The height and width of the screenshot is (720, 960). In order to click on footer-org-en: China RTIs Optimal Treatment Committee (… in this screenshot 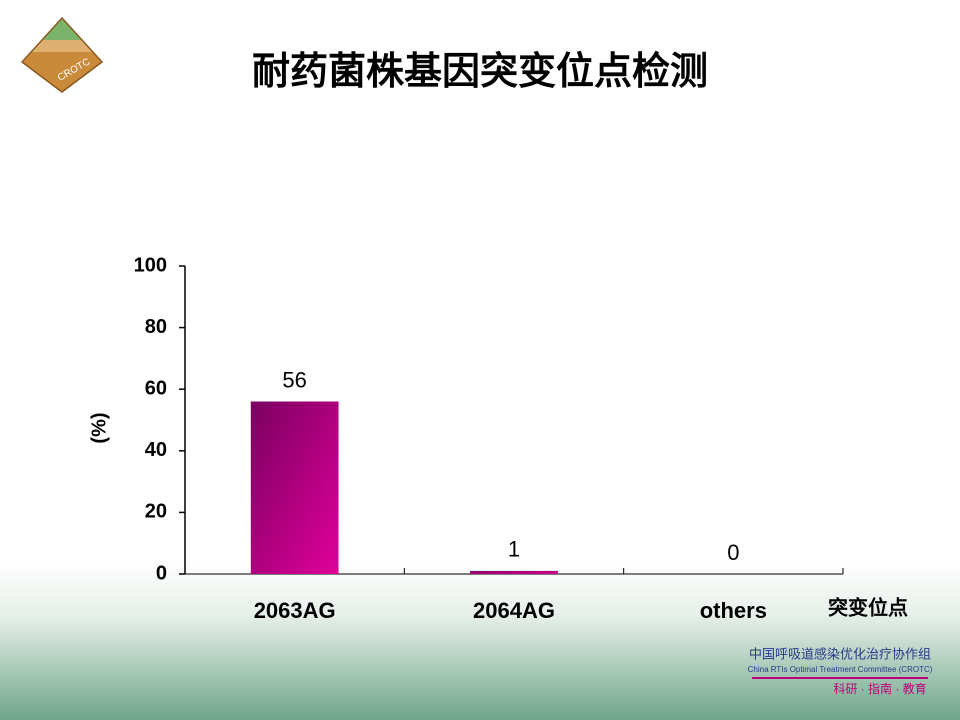, I will do `click(840, 669)`.